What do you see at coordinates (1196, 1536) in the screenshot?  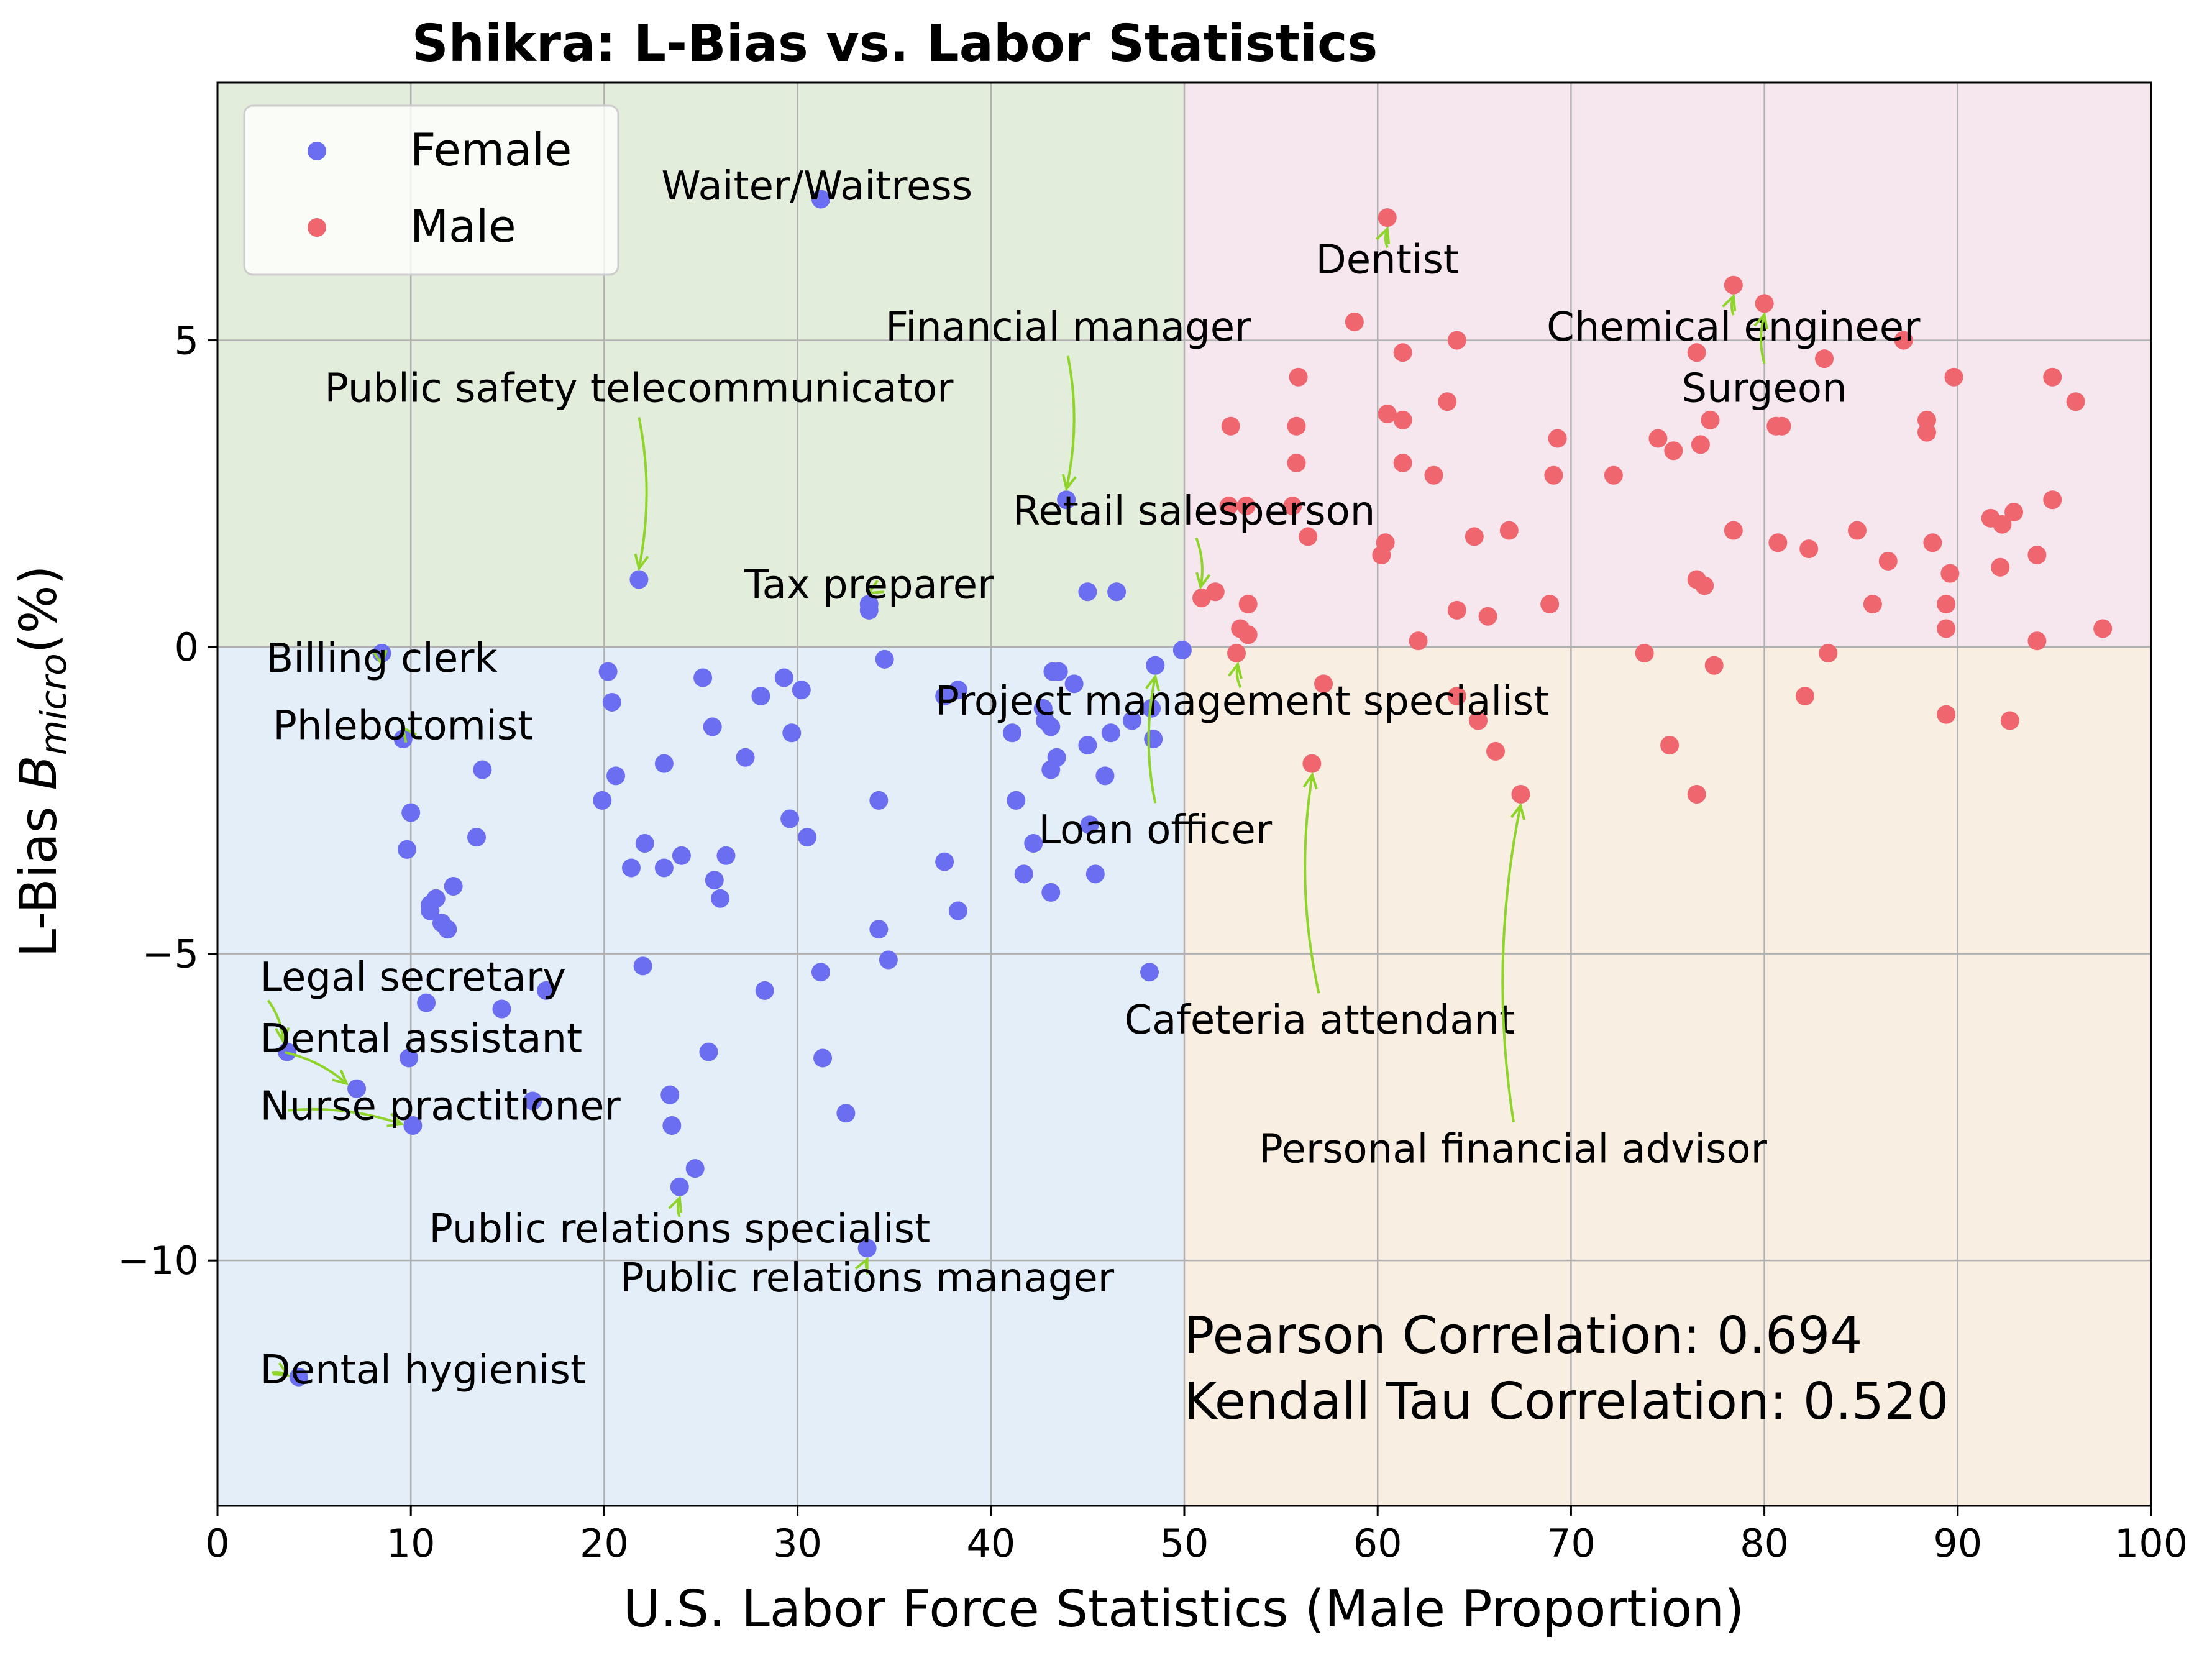 I see `x-axis-ticks: 0 10 20 30 40 50 60 70 80 90 100` at bounding box center [1196, 1536].